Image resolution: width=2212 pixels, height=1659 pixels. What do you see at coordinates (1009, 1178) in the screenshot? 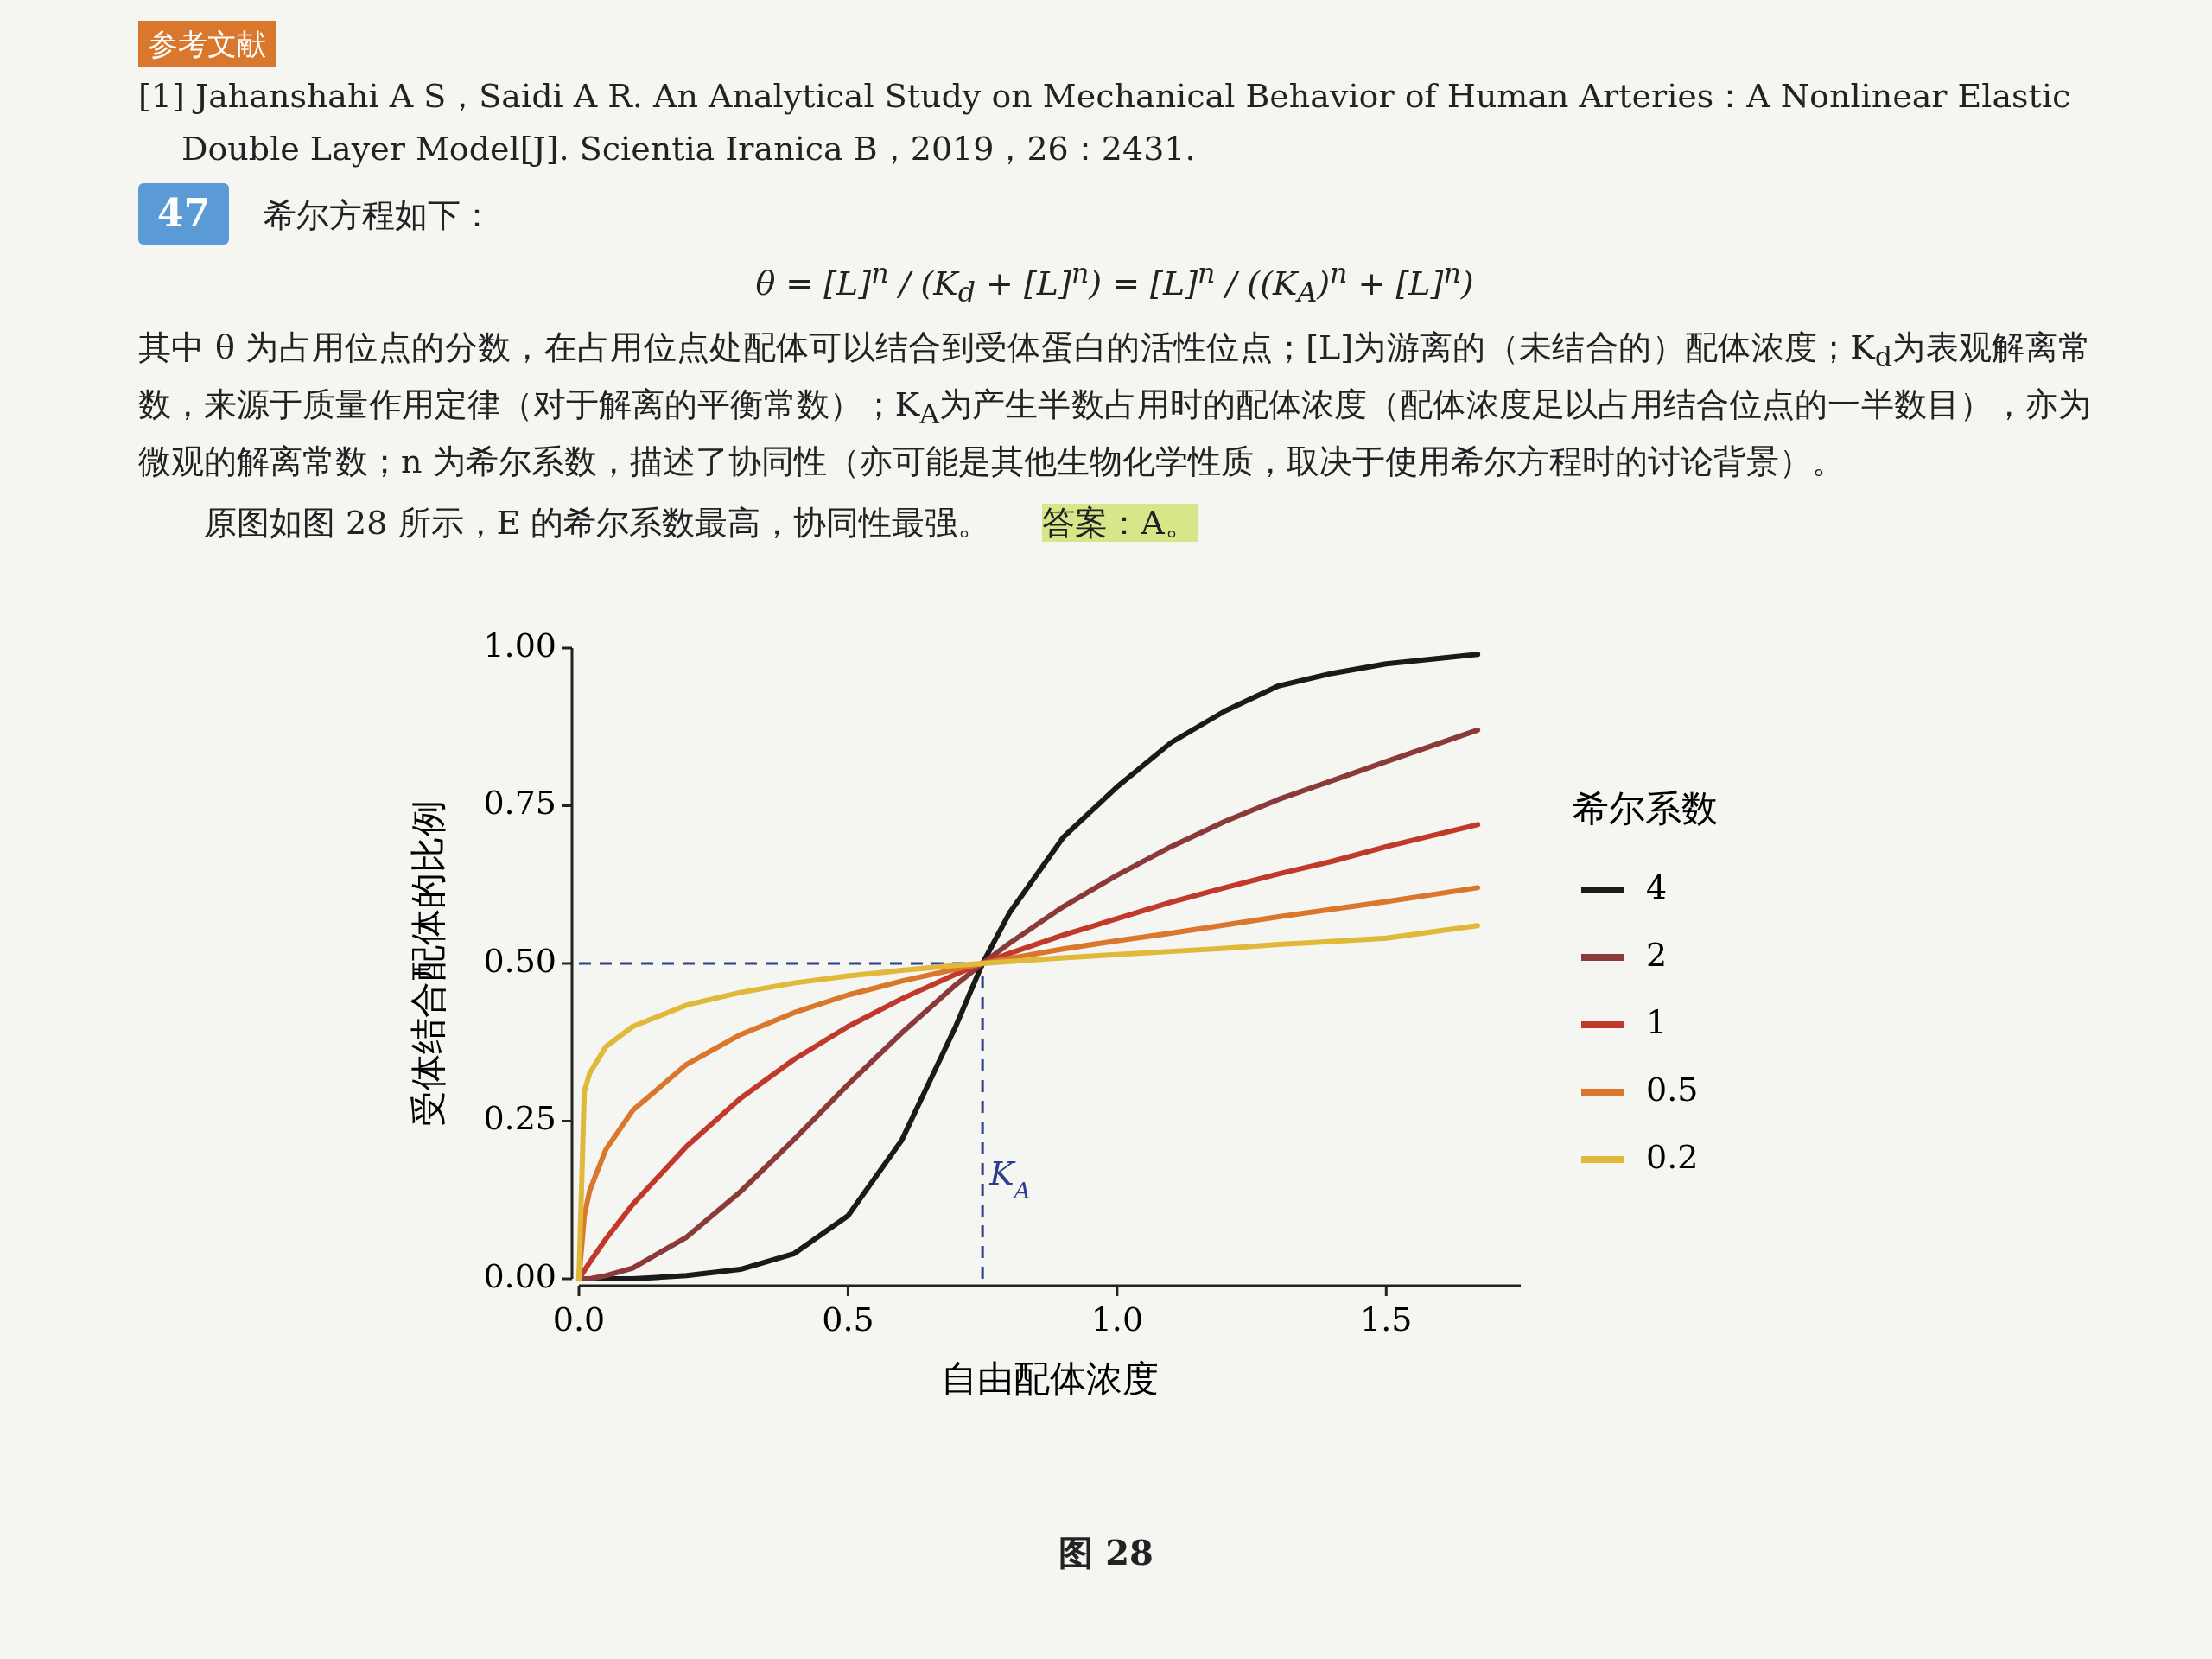
I see `annotation: K$_{A}$` at bounding box center [1009, 1178].